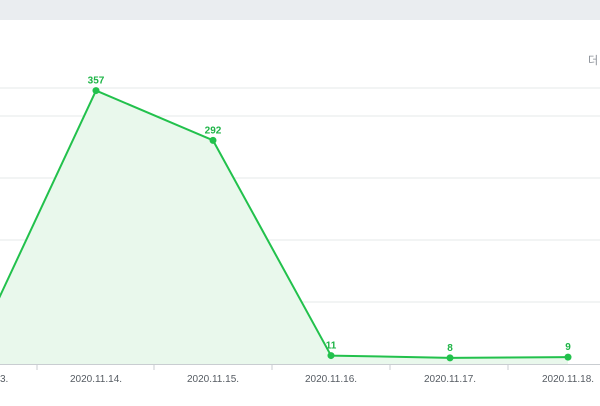 This screenshot has width=600, height=406. Describe the element at coordinates (568, 347) in the screenshot. I see `data-label: 9` at that location.